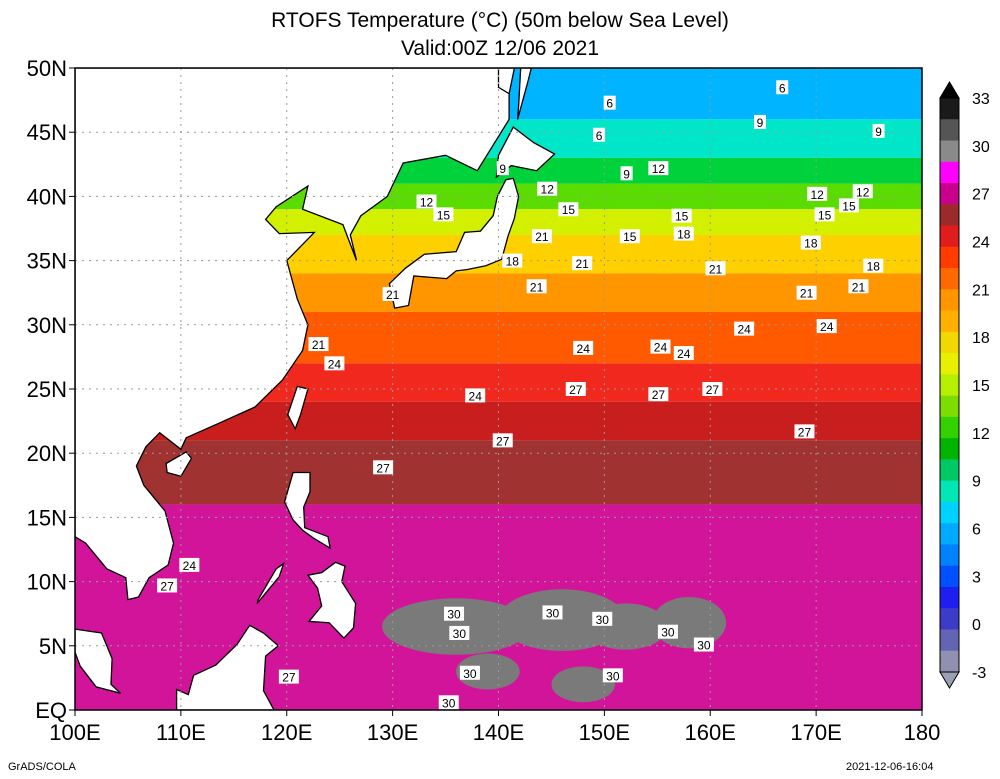 This screenshot has width=1000, height=779. I want to click on x-tick-label: 140E, so click(498, 732).